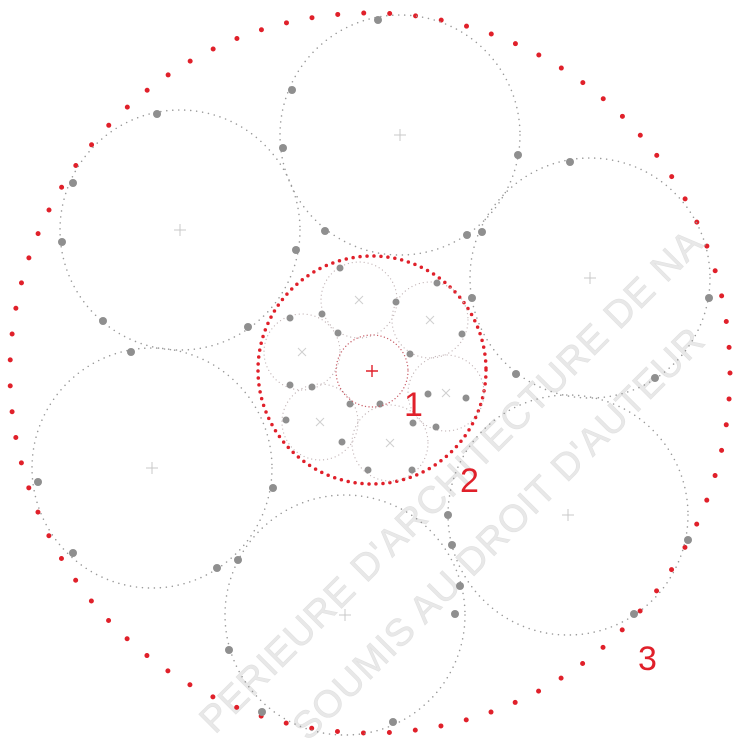 The height and width of the screenshot is (744, 736). I want to click on center-circle, so click(372, 371).